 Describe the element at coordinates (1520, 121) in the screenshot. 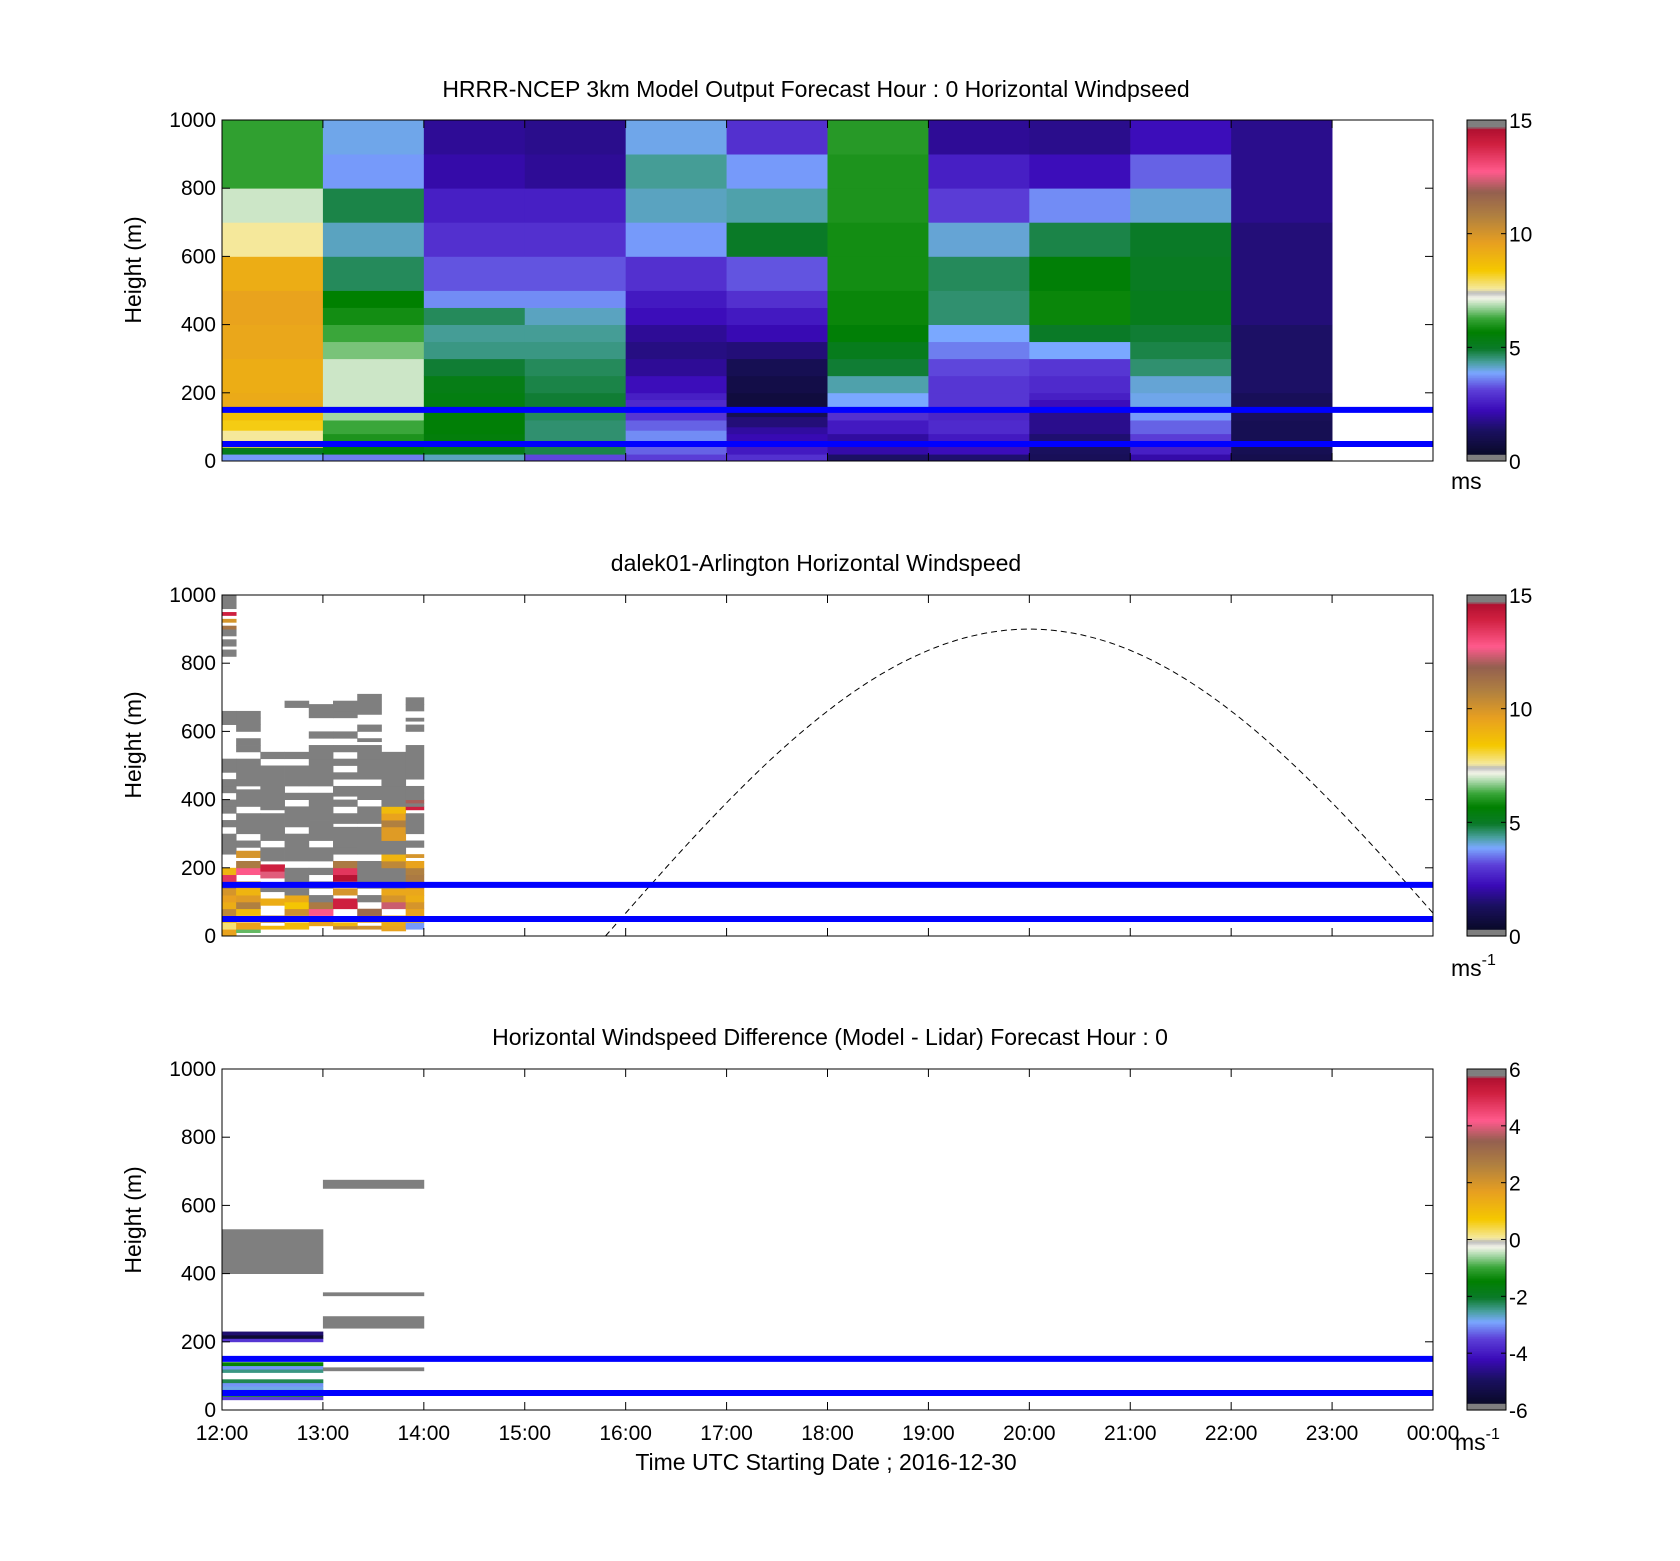

I see `colorbar-tick-label: 15` at that location.